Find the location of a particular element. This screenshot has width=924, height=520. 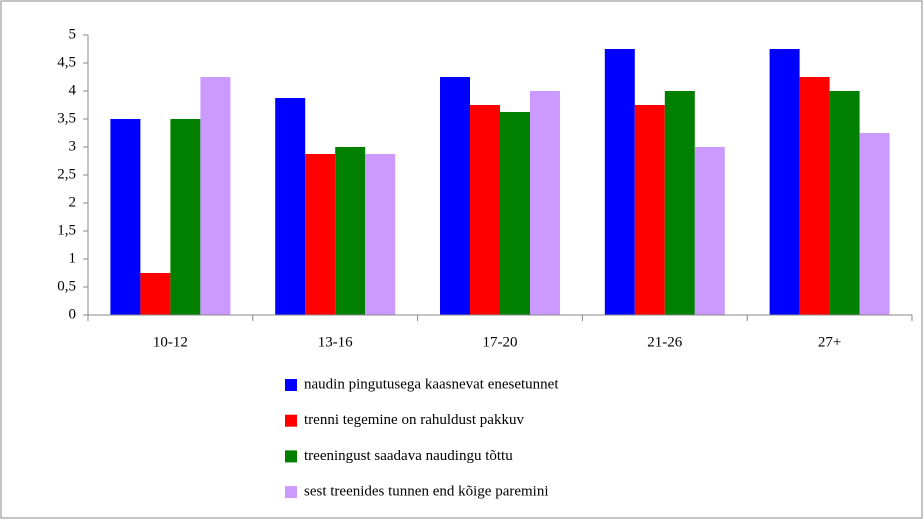

y-tick-label: 1 is located at coordinates (73, 258).